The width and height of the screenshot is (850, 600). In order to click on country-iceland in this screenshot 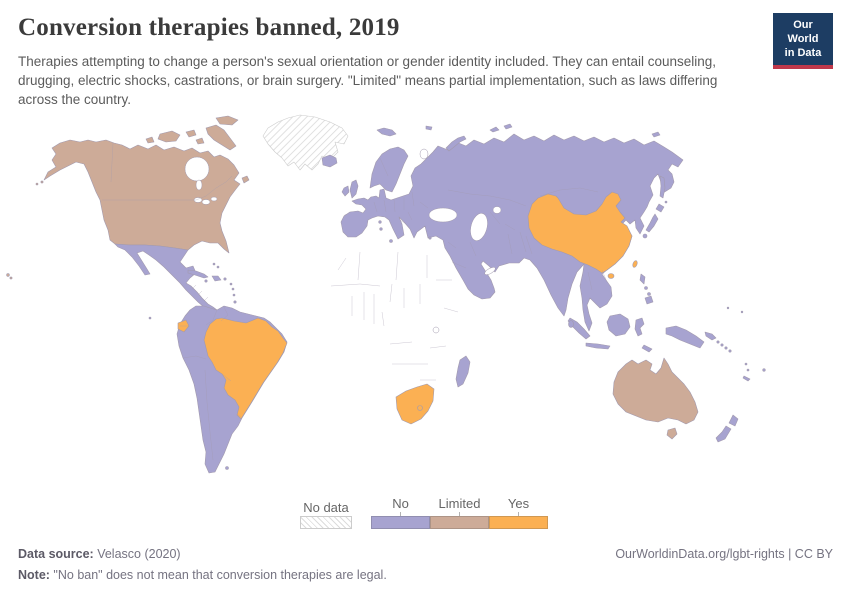, I will do `click(329, 161)`.